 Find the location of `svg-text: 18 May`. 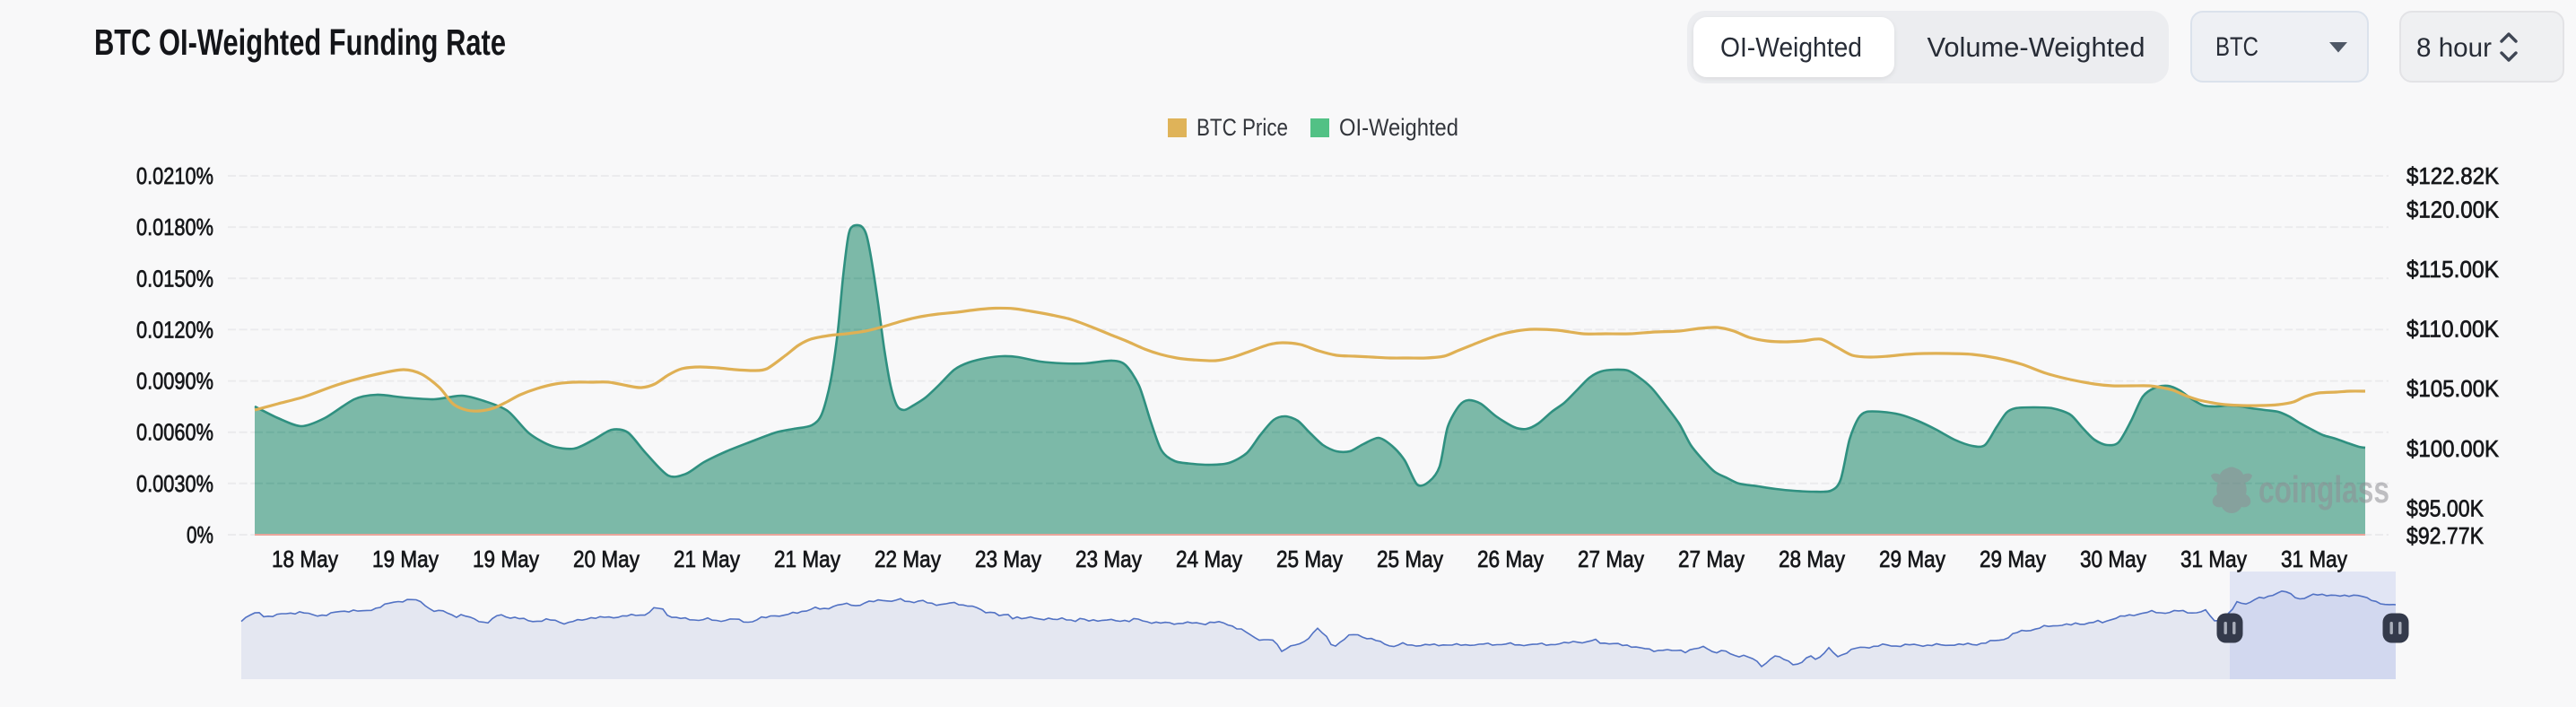

svg-text: 18 May is located at coordinates (305, 559).